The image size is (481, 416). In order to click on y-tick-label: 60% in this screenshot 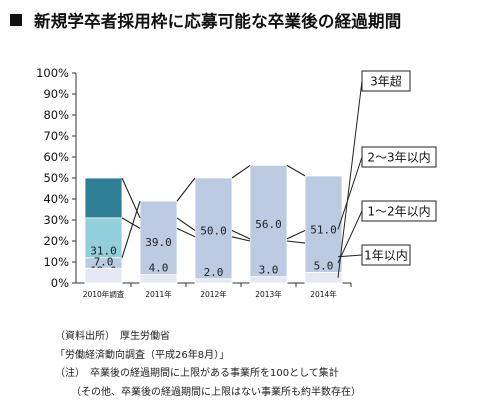, I will do `click(56, 157)`.